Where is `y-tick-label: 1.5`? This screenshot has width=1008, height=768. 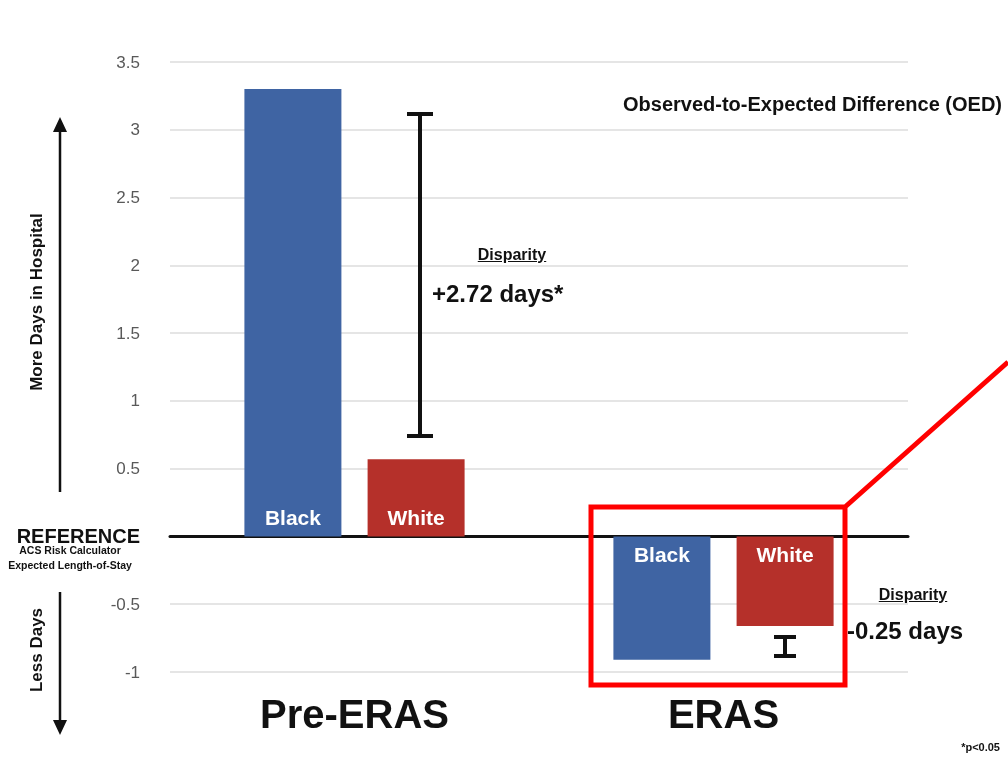
y-tick-label: 1.5 is located at coordinates (128, 333).